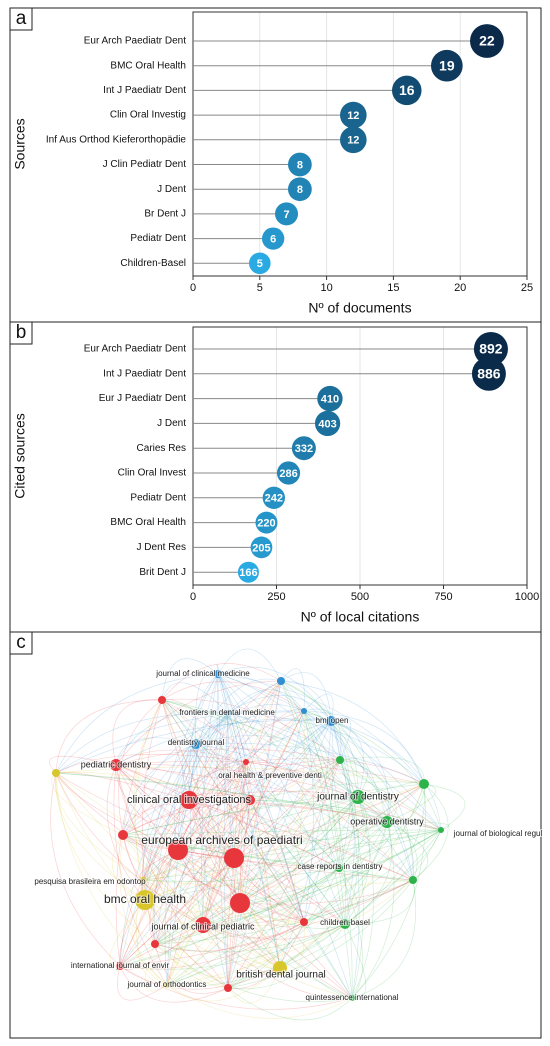 The height and width of the screenshot is (1046, 550). I want to click on y-tick-label: Int J Paediatr Dent, so click(144, 373).